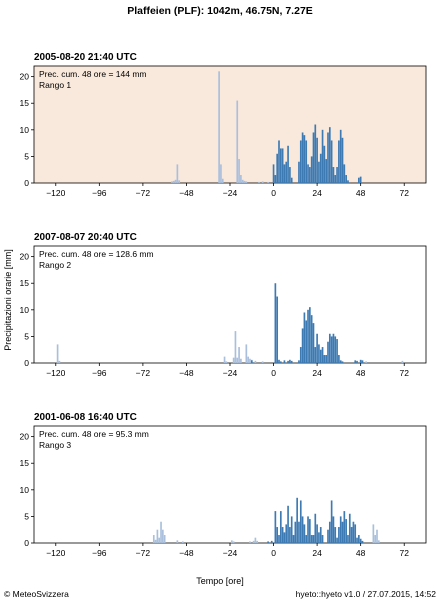  Describe the element at coordinates (220, 581) in the screenshot. I see `x-axis-label: Tempo [ore]` at that location.